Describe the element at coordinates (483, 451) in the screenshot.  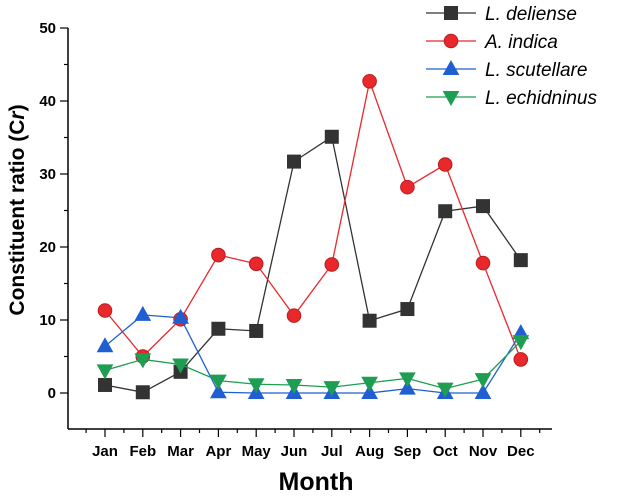
I see `x-tick-label: Nov` at that location.